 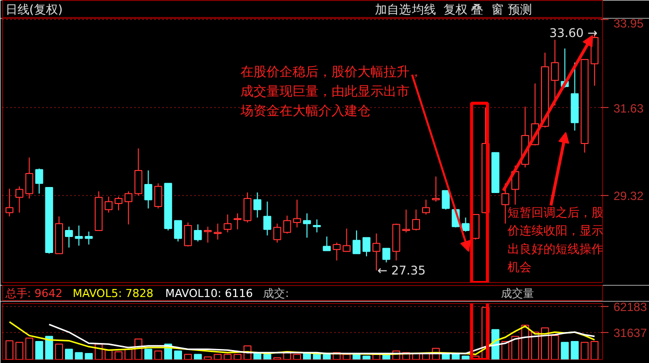 I want to click on text: 复权, so click(x=455, y=9).